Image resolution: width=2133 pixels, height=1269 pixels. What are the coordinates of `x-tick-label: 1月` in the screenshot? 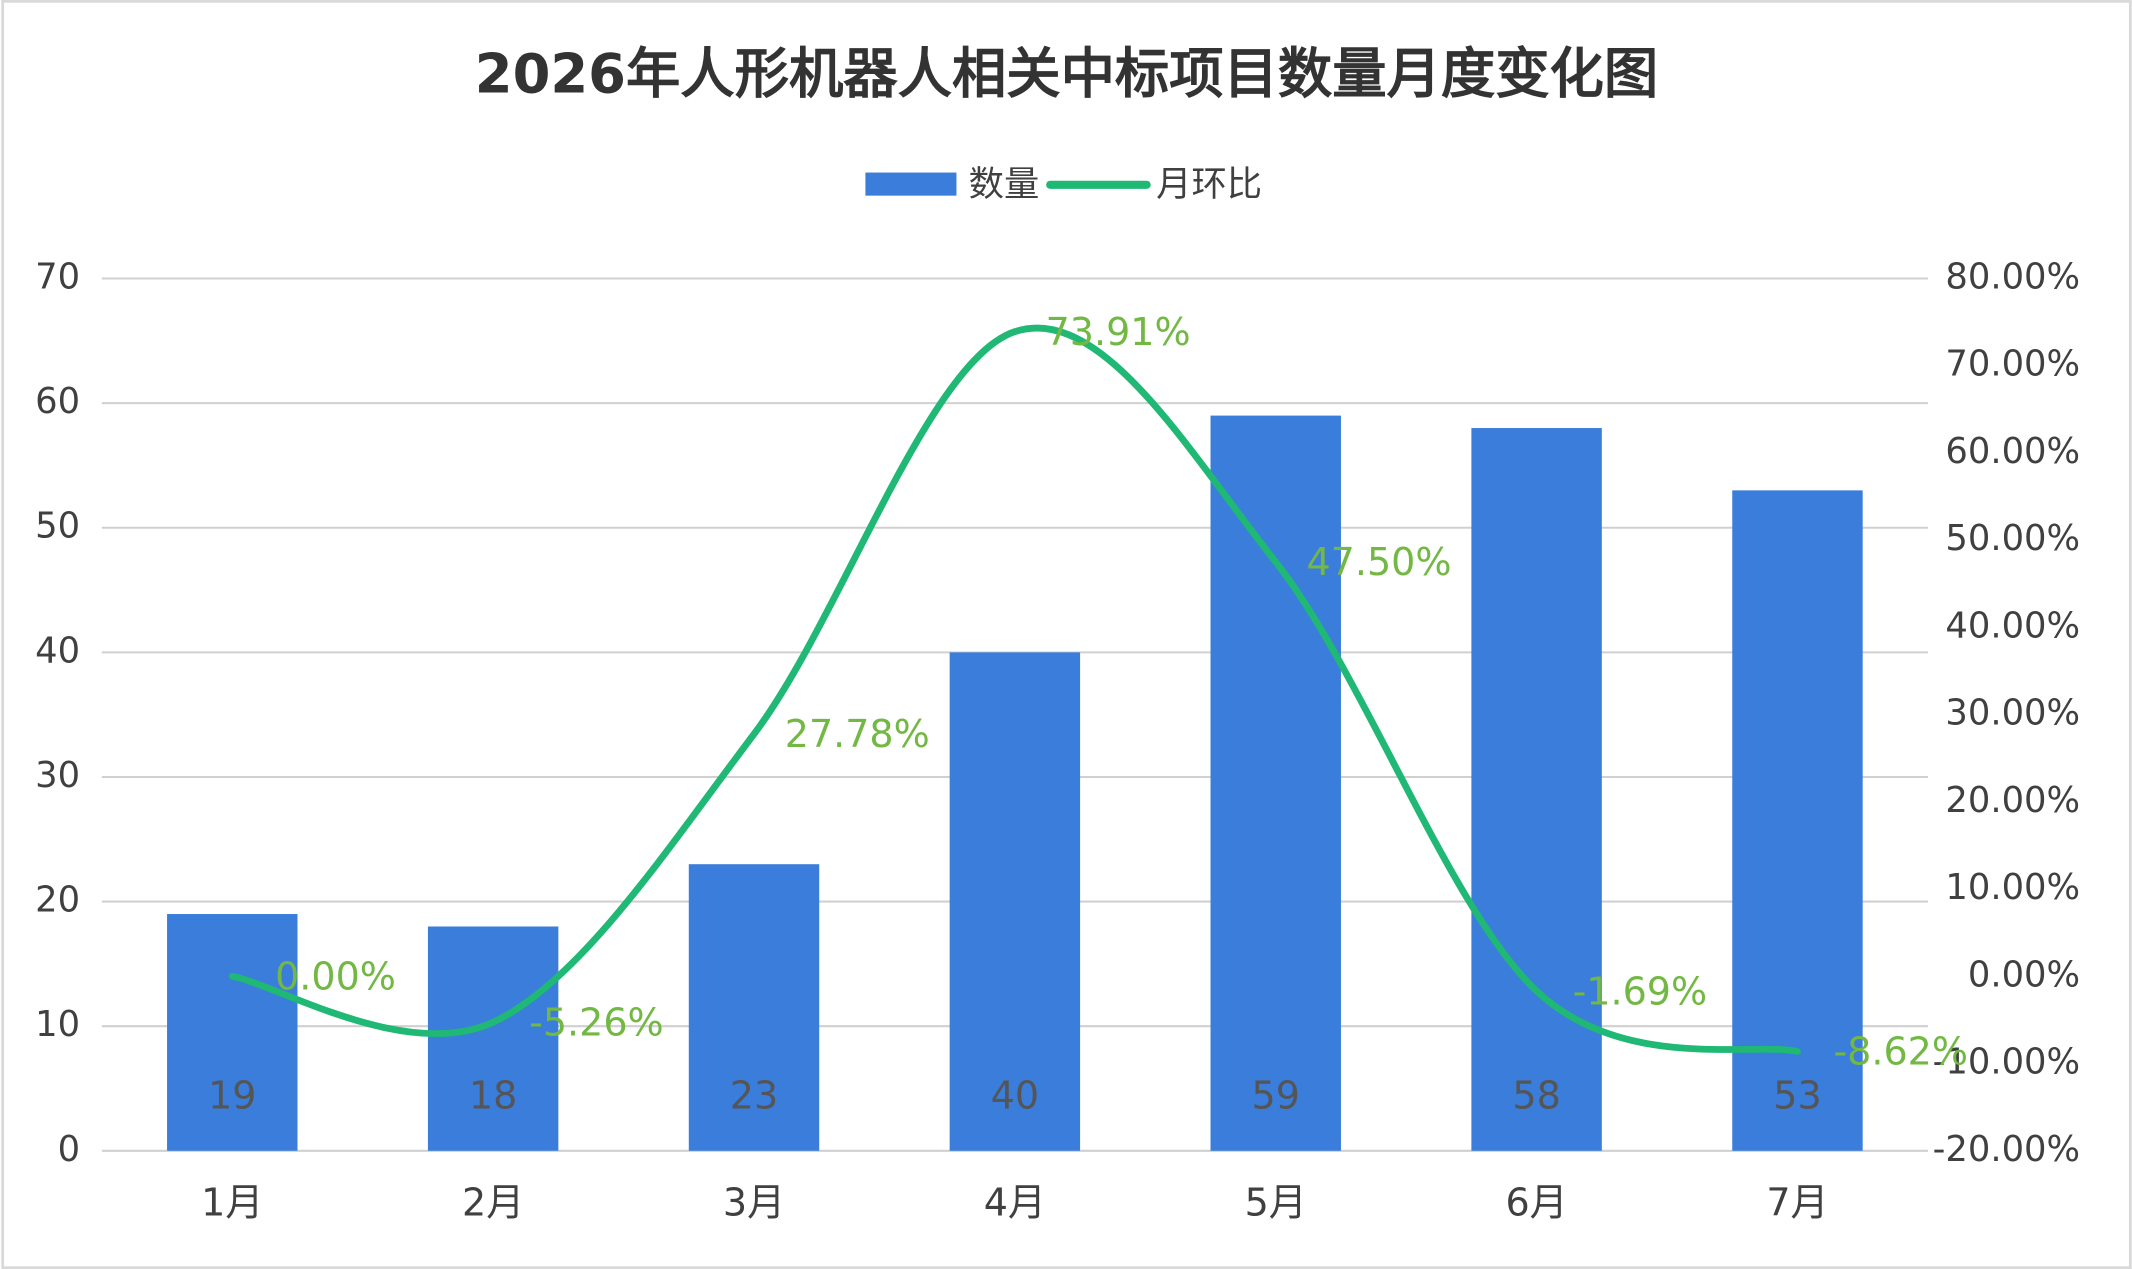 It's located at (232, 1203).